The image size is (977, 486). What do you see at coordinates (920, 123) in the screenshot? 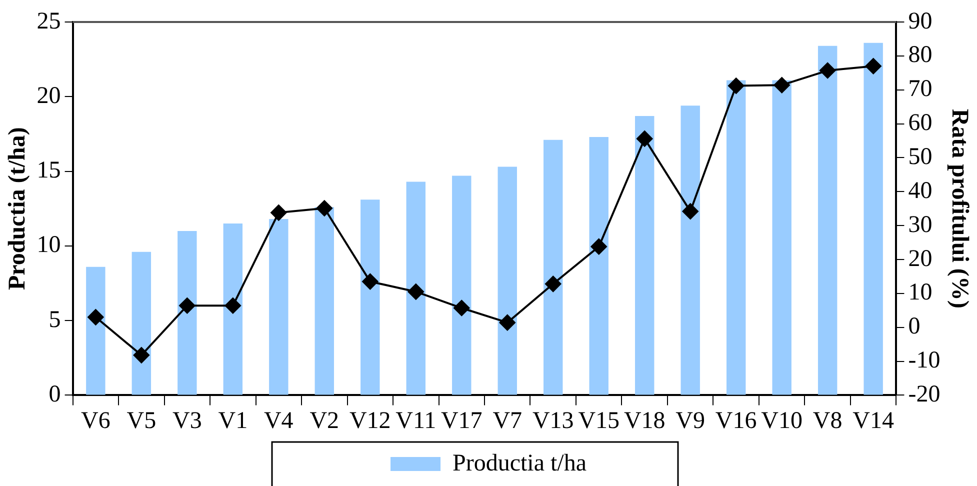
I see `y2-tick-label: 60` at bounding box center [920, 123].